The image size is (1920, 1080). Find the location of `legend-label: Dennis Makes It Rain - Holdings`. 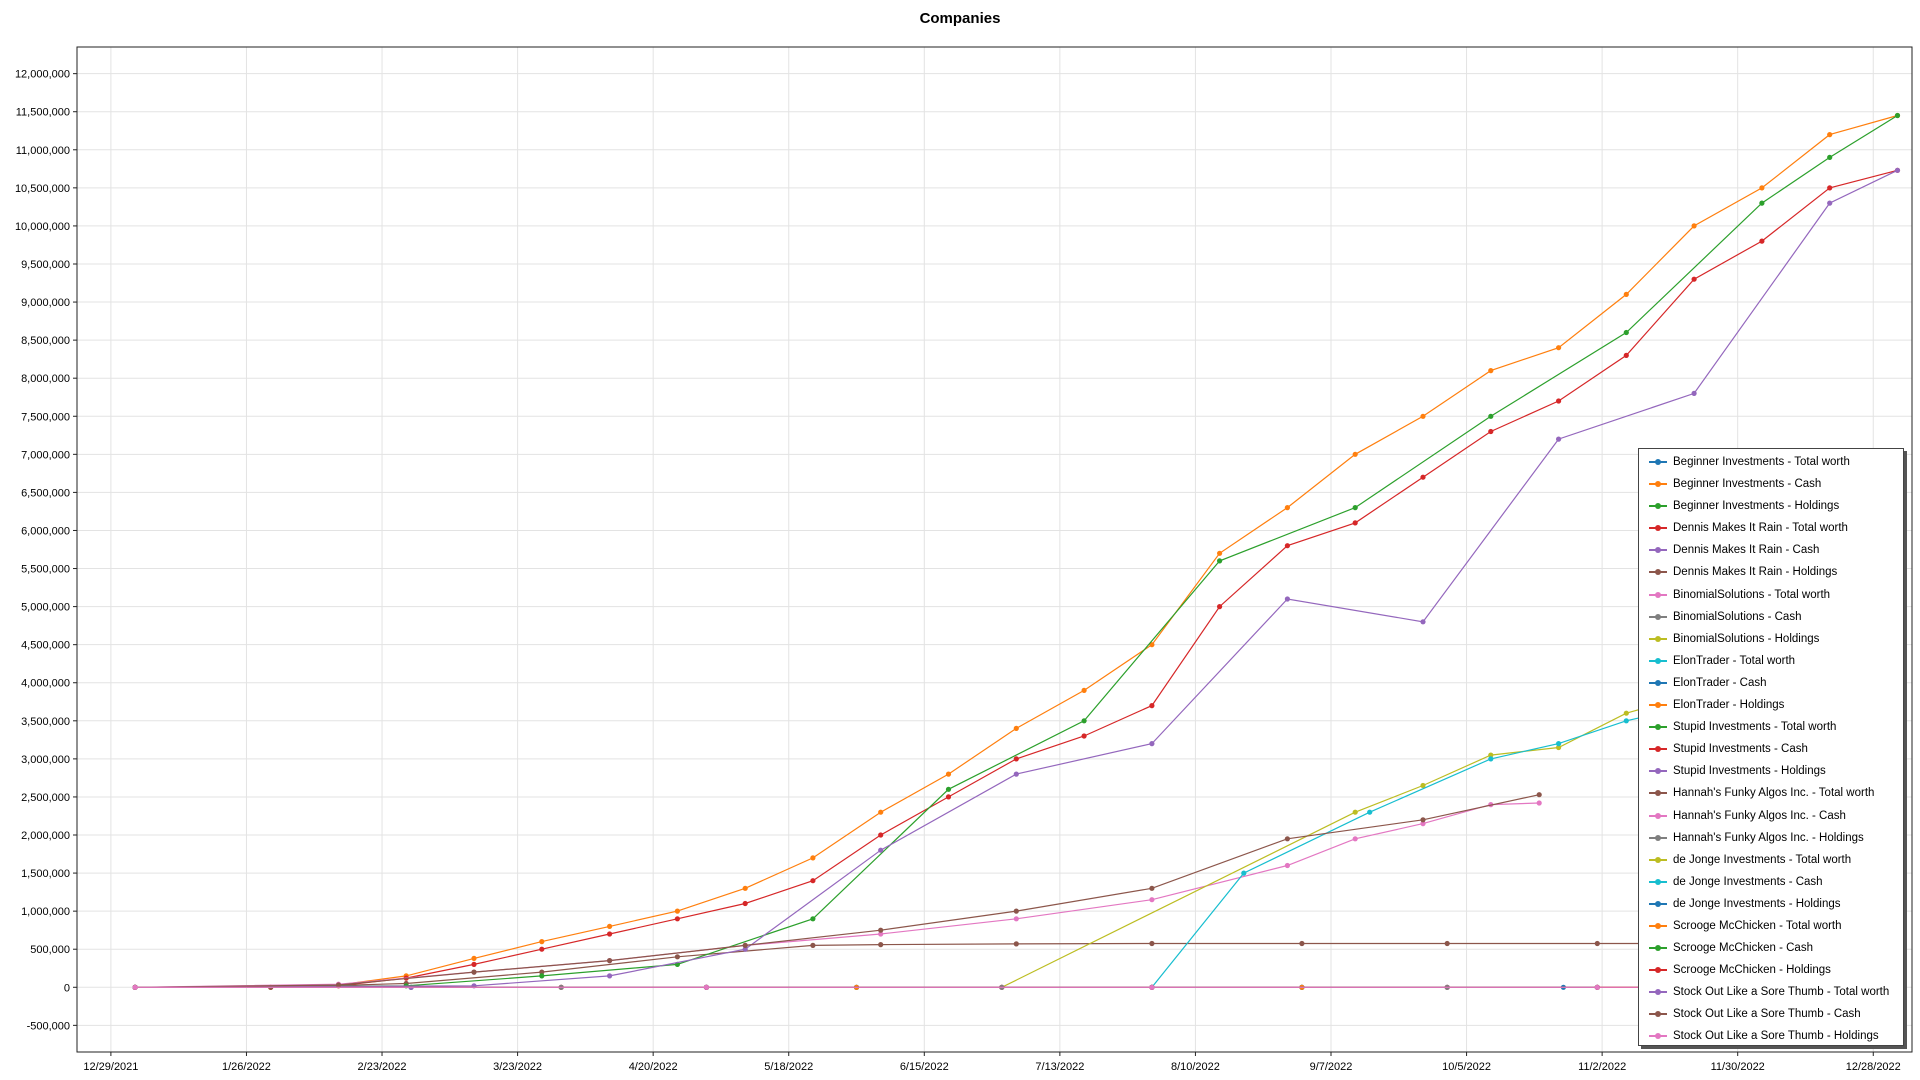

legend-label: Dennis Makes It Rain - Holdings is located at coordinates (1755, 572).